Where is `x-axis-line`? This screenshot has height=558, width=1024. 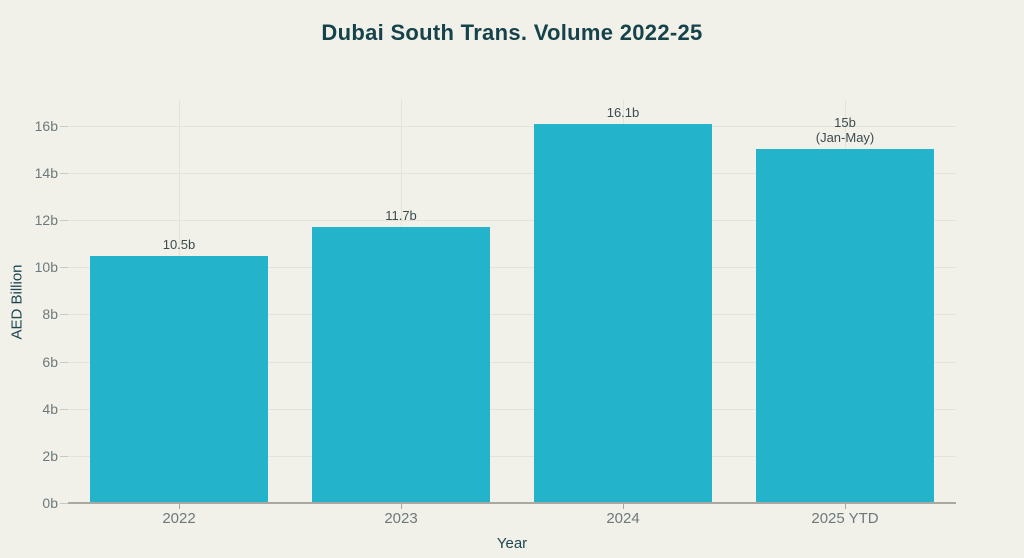
x-axis-line is located at coordinates (512, 503).